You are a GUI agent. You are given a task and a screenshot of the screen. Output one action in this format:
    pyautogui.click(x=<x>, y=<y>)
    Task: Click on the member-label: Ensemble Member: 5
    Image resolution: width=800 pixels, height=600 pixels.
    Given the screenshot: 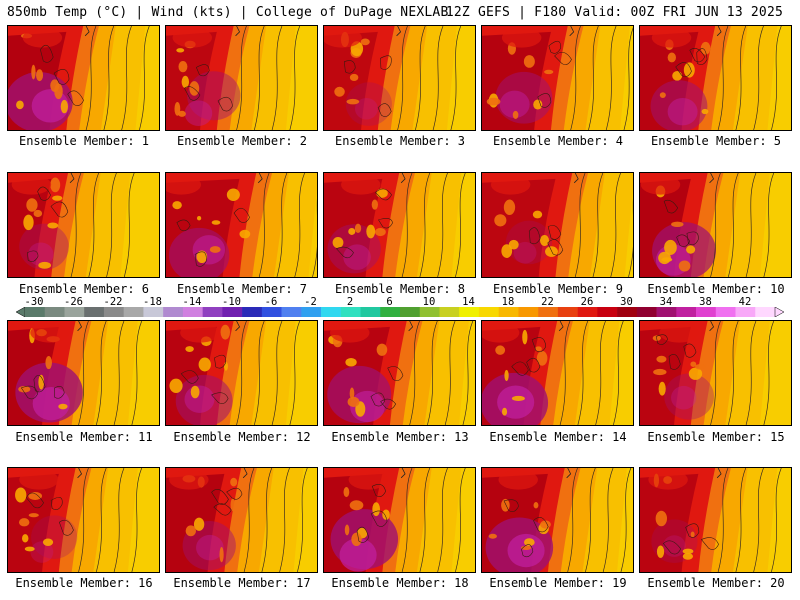 What is the action you would take?
    pyautogui.click(x=716, y=141)
    